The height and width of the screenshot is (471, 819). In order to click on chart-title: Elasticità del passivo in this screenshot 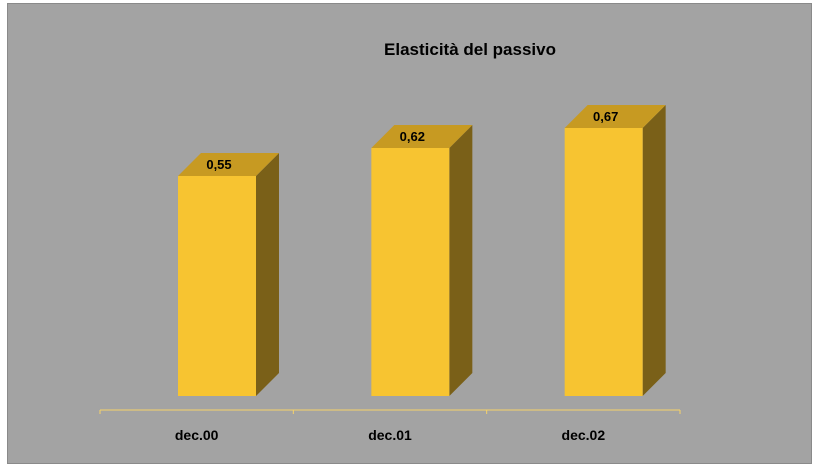, I will do `click(470, 49)`.